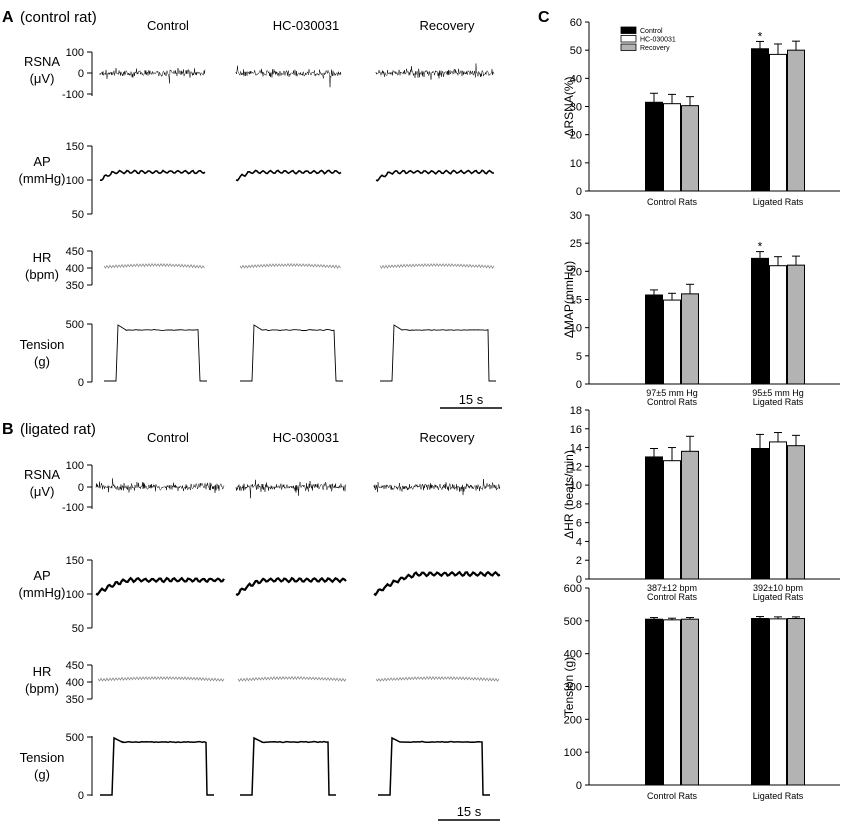  What do you see at coordinates (73, 95) in the screenshot?
I see `panel-a-rsna-tick: -100` at bounding box center [73, 95].